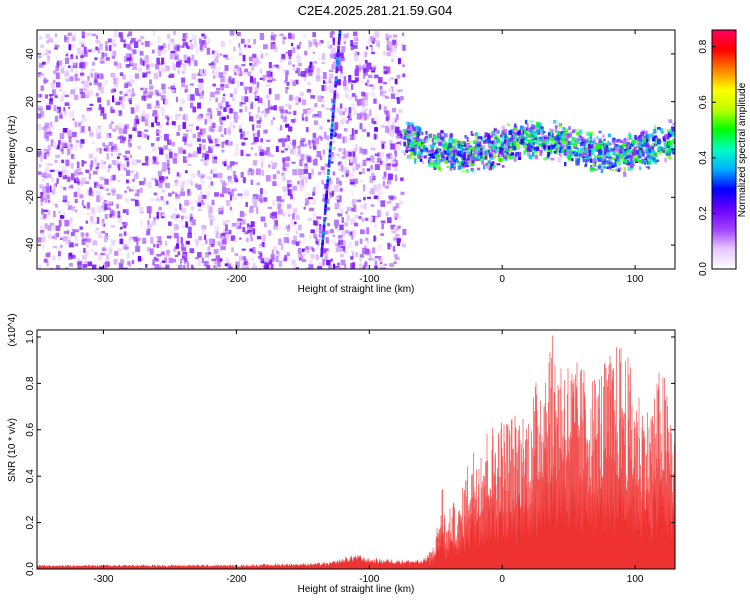  Describe the element at coordinates (30, 522) in the screenshot. I see `snr-y-tick-label: 0.2` at that location.